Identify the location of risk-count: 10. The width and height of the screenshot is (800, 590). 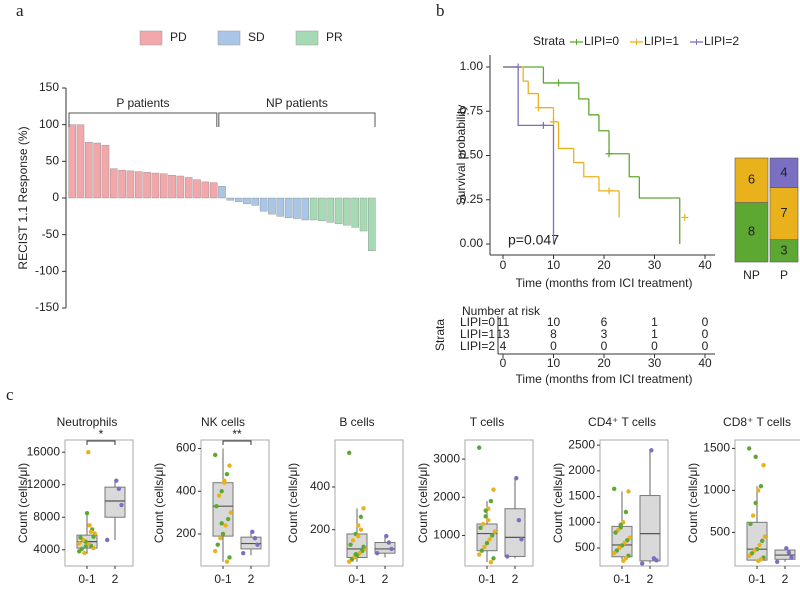
(554, 322).